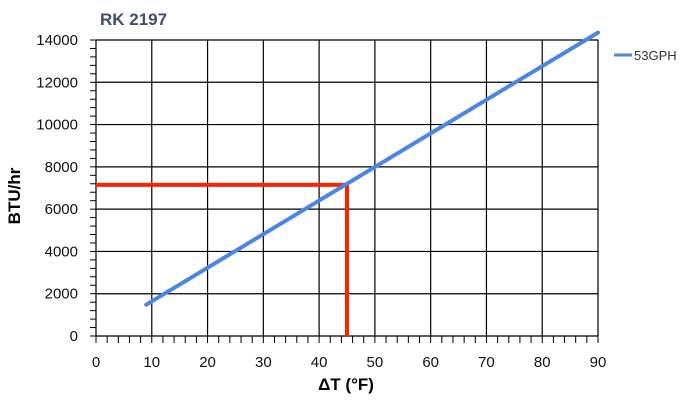 This screenshot has width=700, height=400. What do you see at coordinates (430, 362) in the screenshot?
I see `x-tick-label: 60` at bounding box center [430, 362].